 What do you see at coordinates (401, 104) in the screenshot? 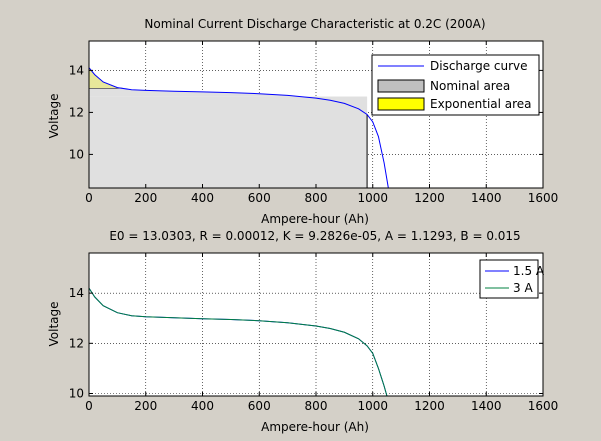
I see `legend-swatch-exponential-area` at bounding box center [401, 104].